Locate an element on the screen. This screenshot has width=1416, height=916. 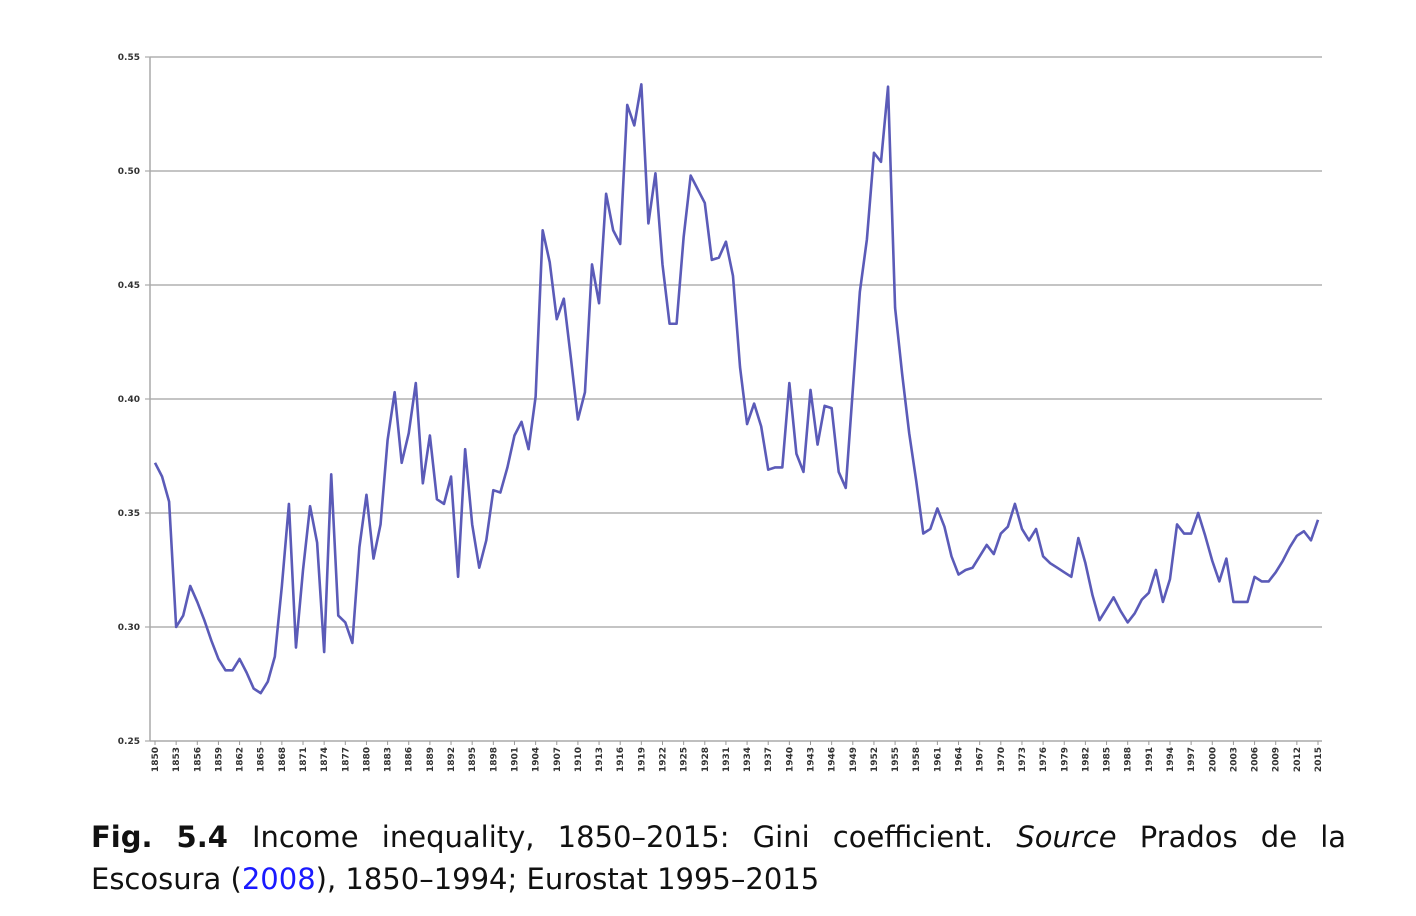
x-tick-label: 1919 is located at coordinates (642, 759).